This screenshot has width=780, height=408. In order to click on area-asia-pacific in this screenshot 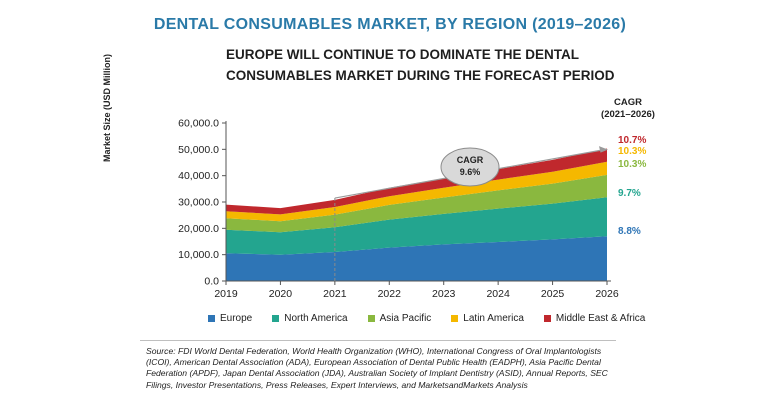, I will do `click(416, 203)`.